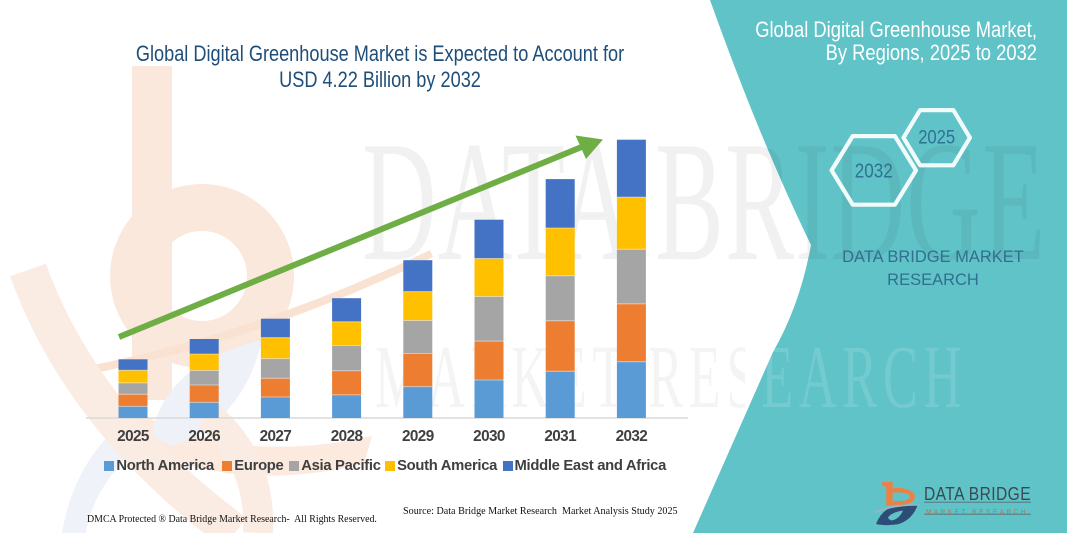 The height and width of the screenshot is (533, 1067). Describe the element at coordinates (874, 172) in the screenshot. I see `svg-text: 2032` at that location.